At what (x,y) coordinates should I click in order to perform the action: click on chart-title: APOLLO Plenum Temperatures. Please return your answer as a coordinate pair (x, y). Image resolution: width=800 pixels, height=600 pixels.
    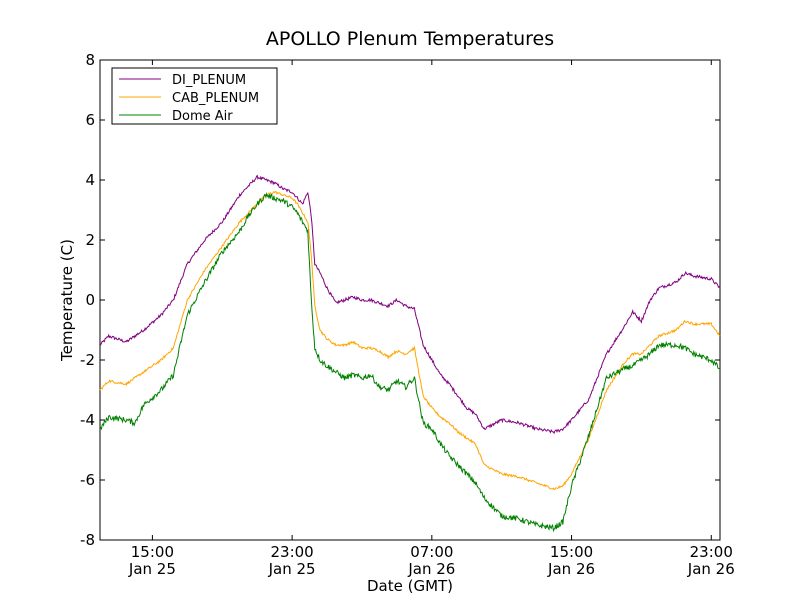
    Looking at the image, I should click on (410, 39).